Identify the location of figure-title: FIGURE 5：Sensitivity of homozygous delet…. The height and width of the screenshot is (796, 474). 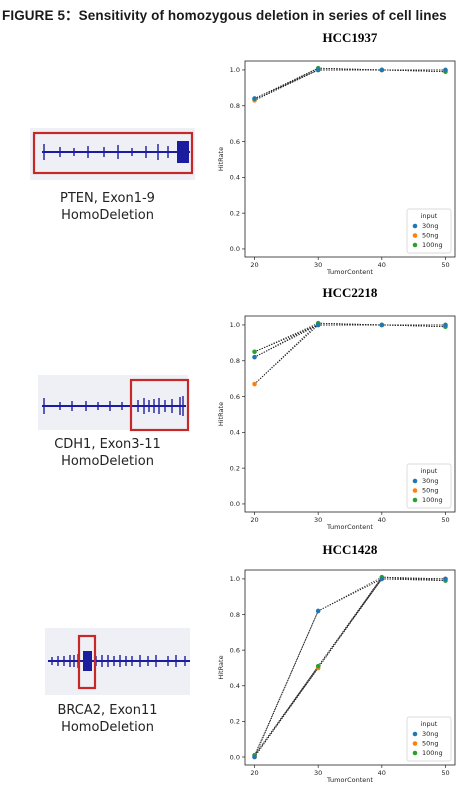
(224, 15).